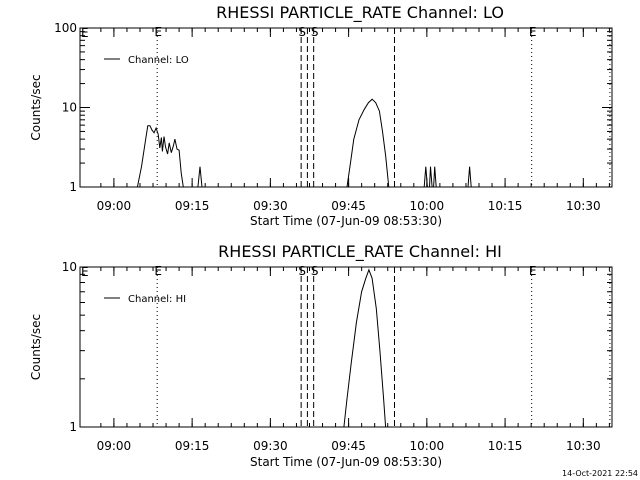 The image size is (640, 480). Describe the element at coordinates (360, 252) in the screenshot. I see `chart-title: RHESSI PARTICLE_RATE Channel: HI` at that location.